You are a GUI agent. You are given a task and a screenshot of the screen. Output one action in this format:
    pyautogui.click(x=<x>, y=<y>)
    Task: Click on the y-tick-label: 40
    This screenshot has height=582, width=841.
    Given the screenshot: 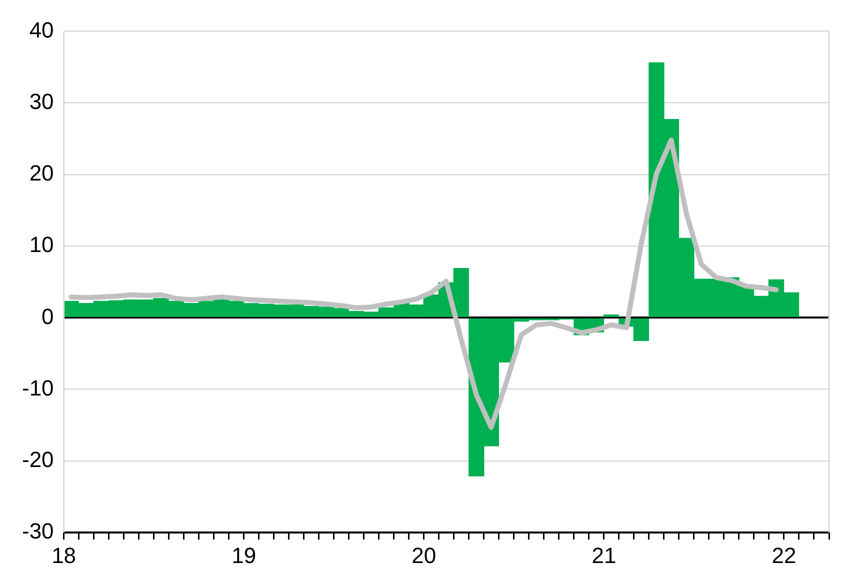 What is the action you would take?
    pyautogui.click(x=41, y=29)
    